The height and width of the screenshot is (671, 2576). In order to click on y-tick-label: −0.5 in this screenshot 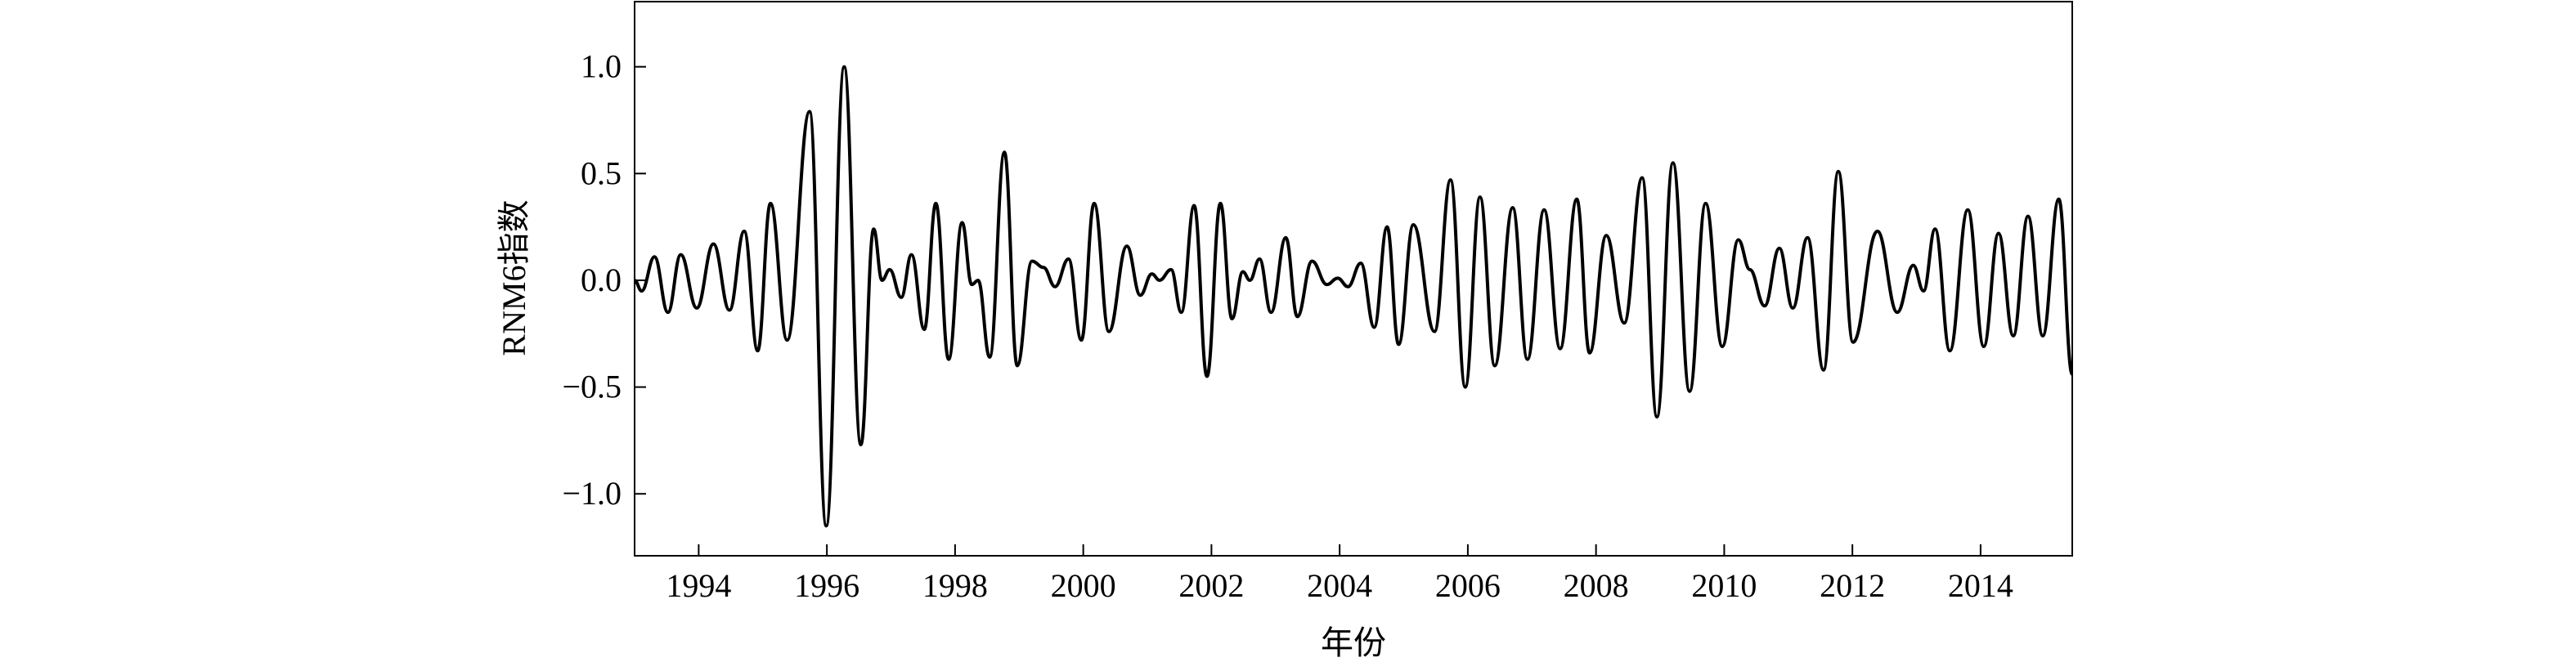, I will do `click(592, 387)`.